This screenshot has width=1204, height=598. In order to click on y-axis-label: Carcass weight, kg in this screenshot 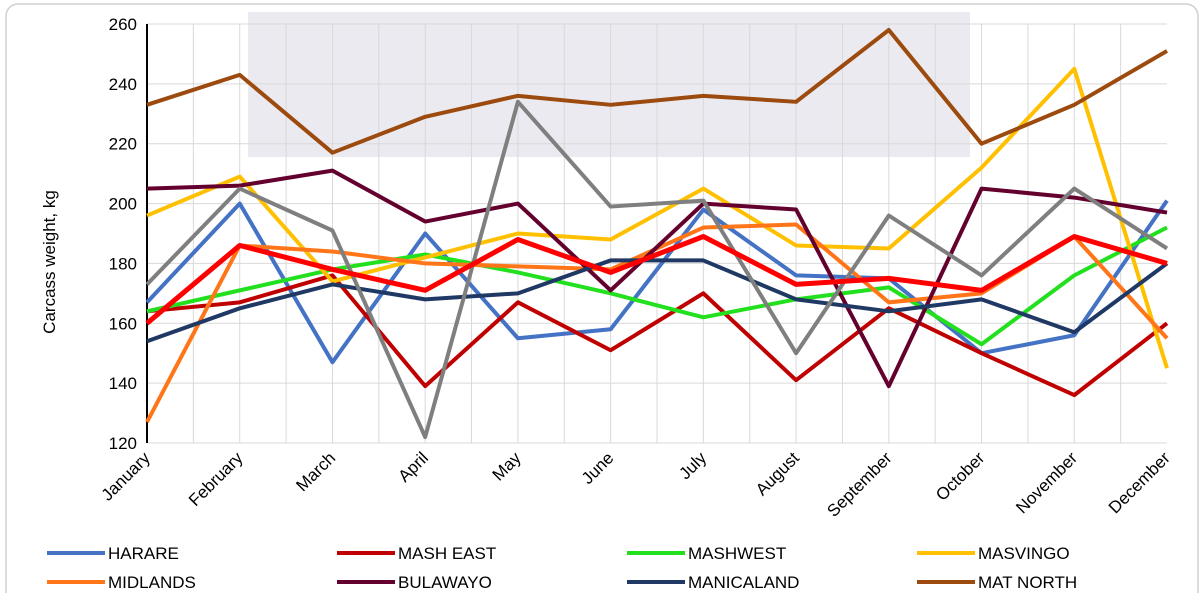, I will do `click(49, 262)`.